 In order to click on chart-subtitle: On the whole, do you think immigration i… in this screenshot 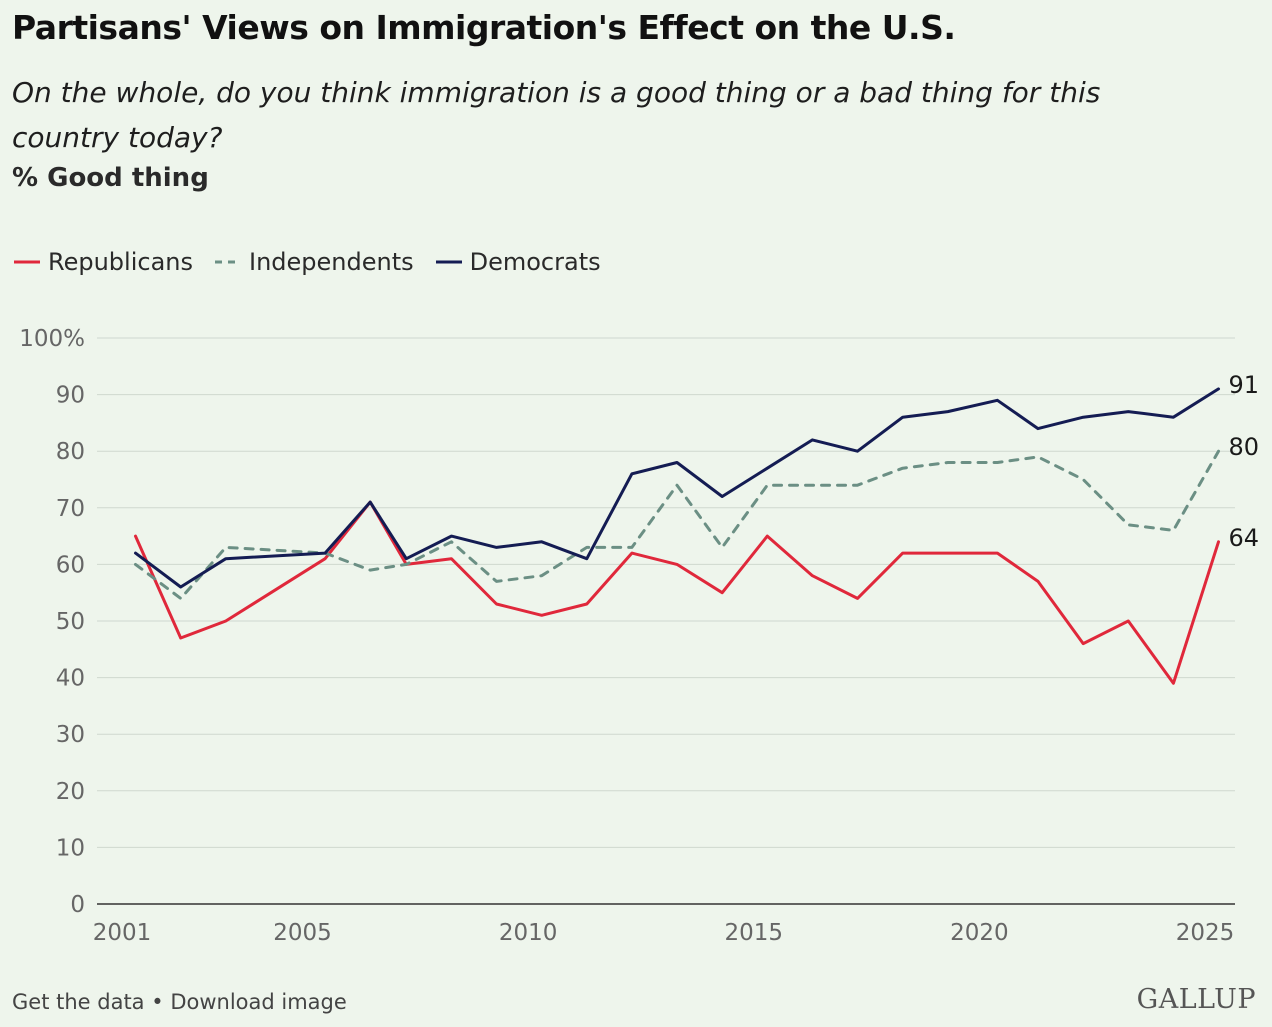, I will do `click(556, 115)`.